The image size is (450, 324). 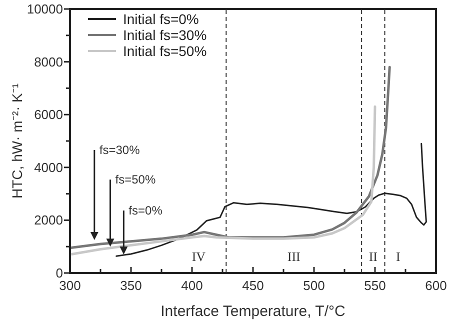 I want to click on annotation: fs=50%, so click(x=135, y=179).